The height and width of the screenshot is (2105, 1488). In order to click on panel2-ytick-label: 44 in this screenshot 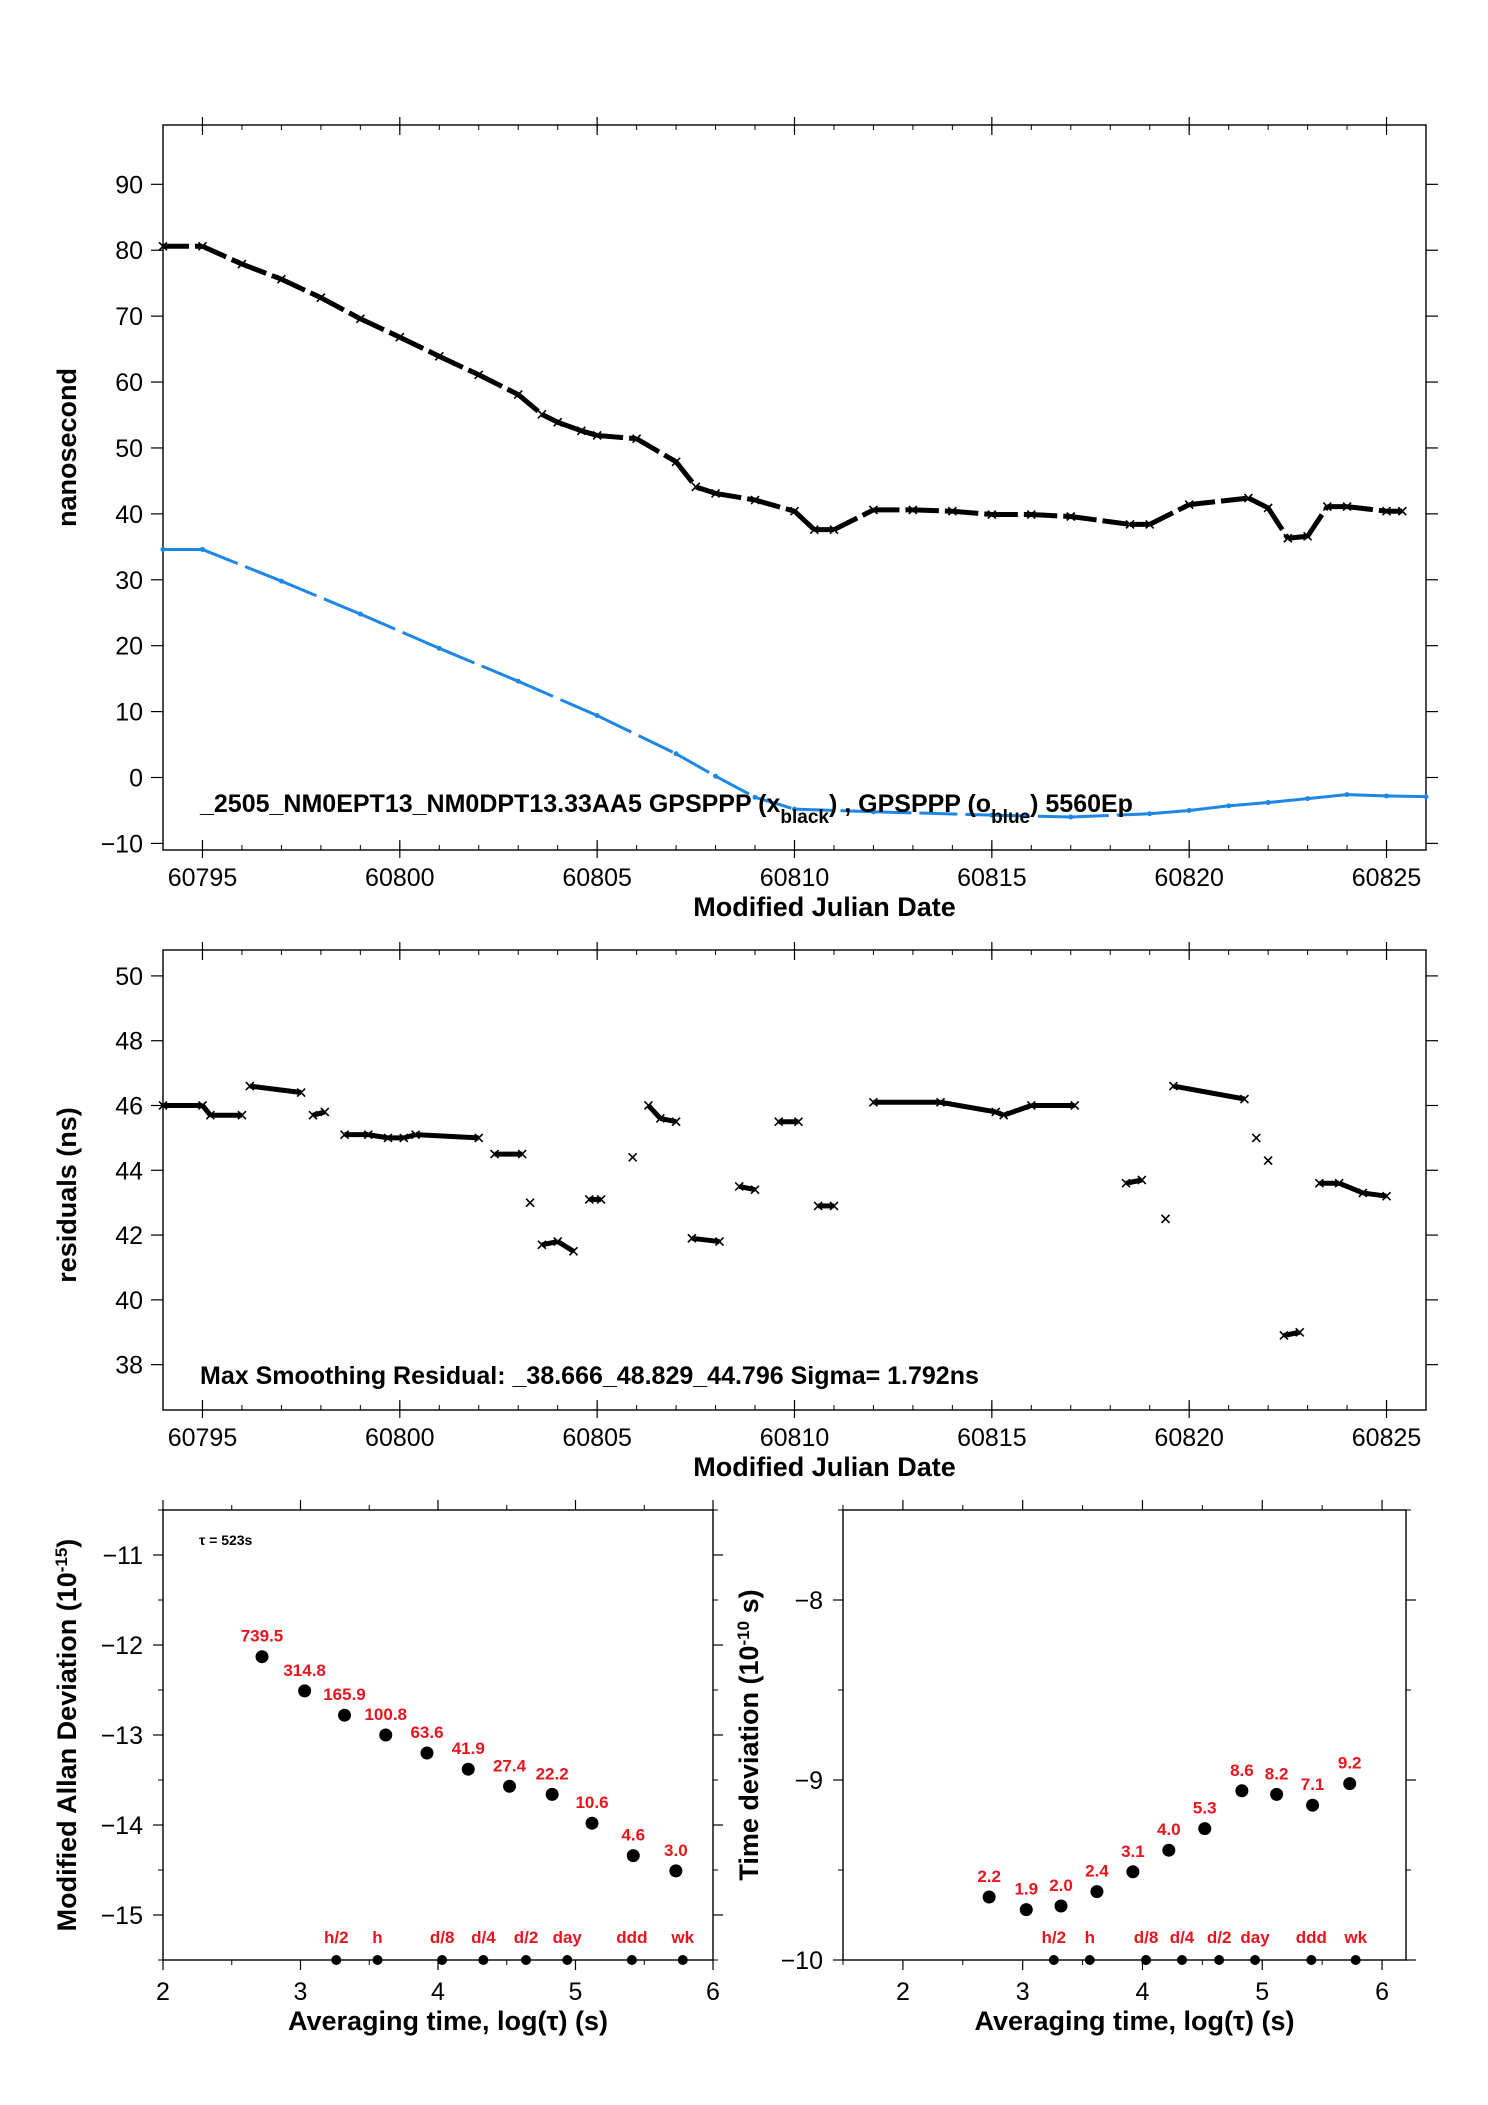, I will do `click(129, 1171)`.